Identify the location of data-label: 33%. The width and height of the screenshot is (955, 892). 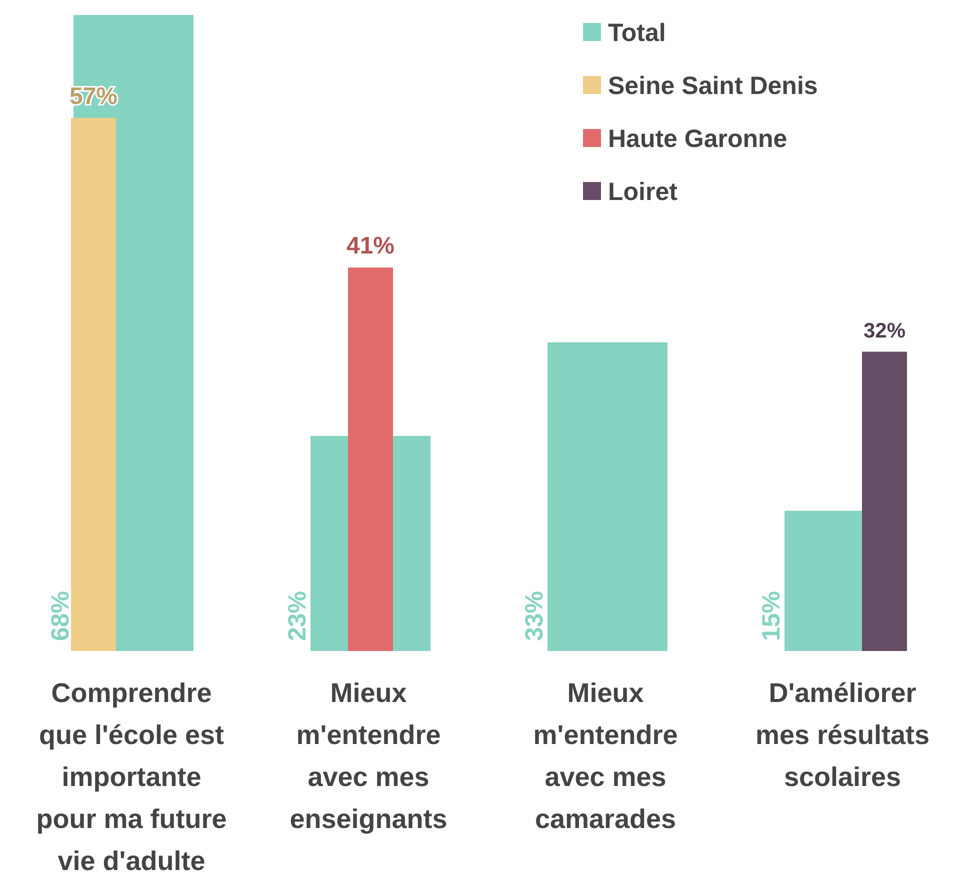
(534, 616).